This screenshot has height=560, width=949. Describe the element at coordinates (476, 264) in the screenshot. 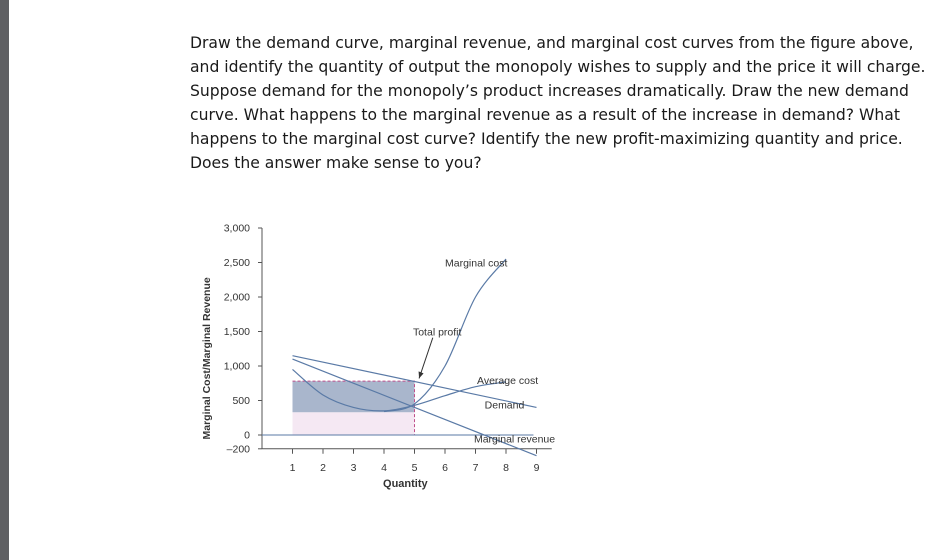

I see `marginal-cost-label: Marginal cost` at that location.